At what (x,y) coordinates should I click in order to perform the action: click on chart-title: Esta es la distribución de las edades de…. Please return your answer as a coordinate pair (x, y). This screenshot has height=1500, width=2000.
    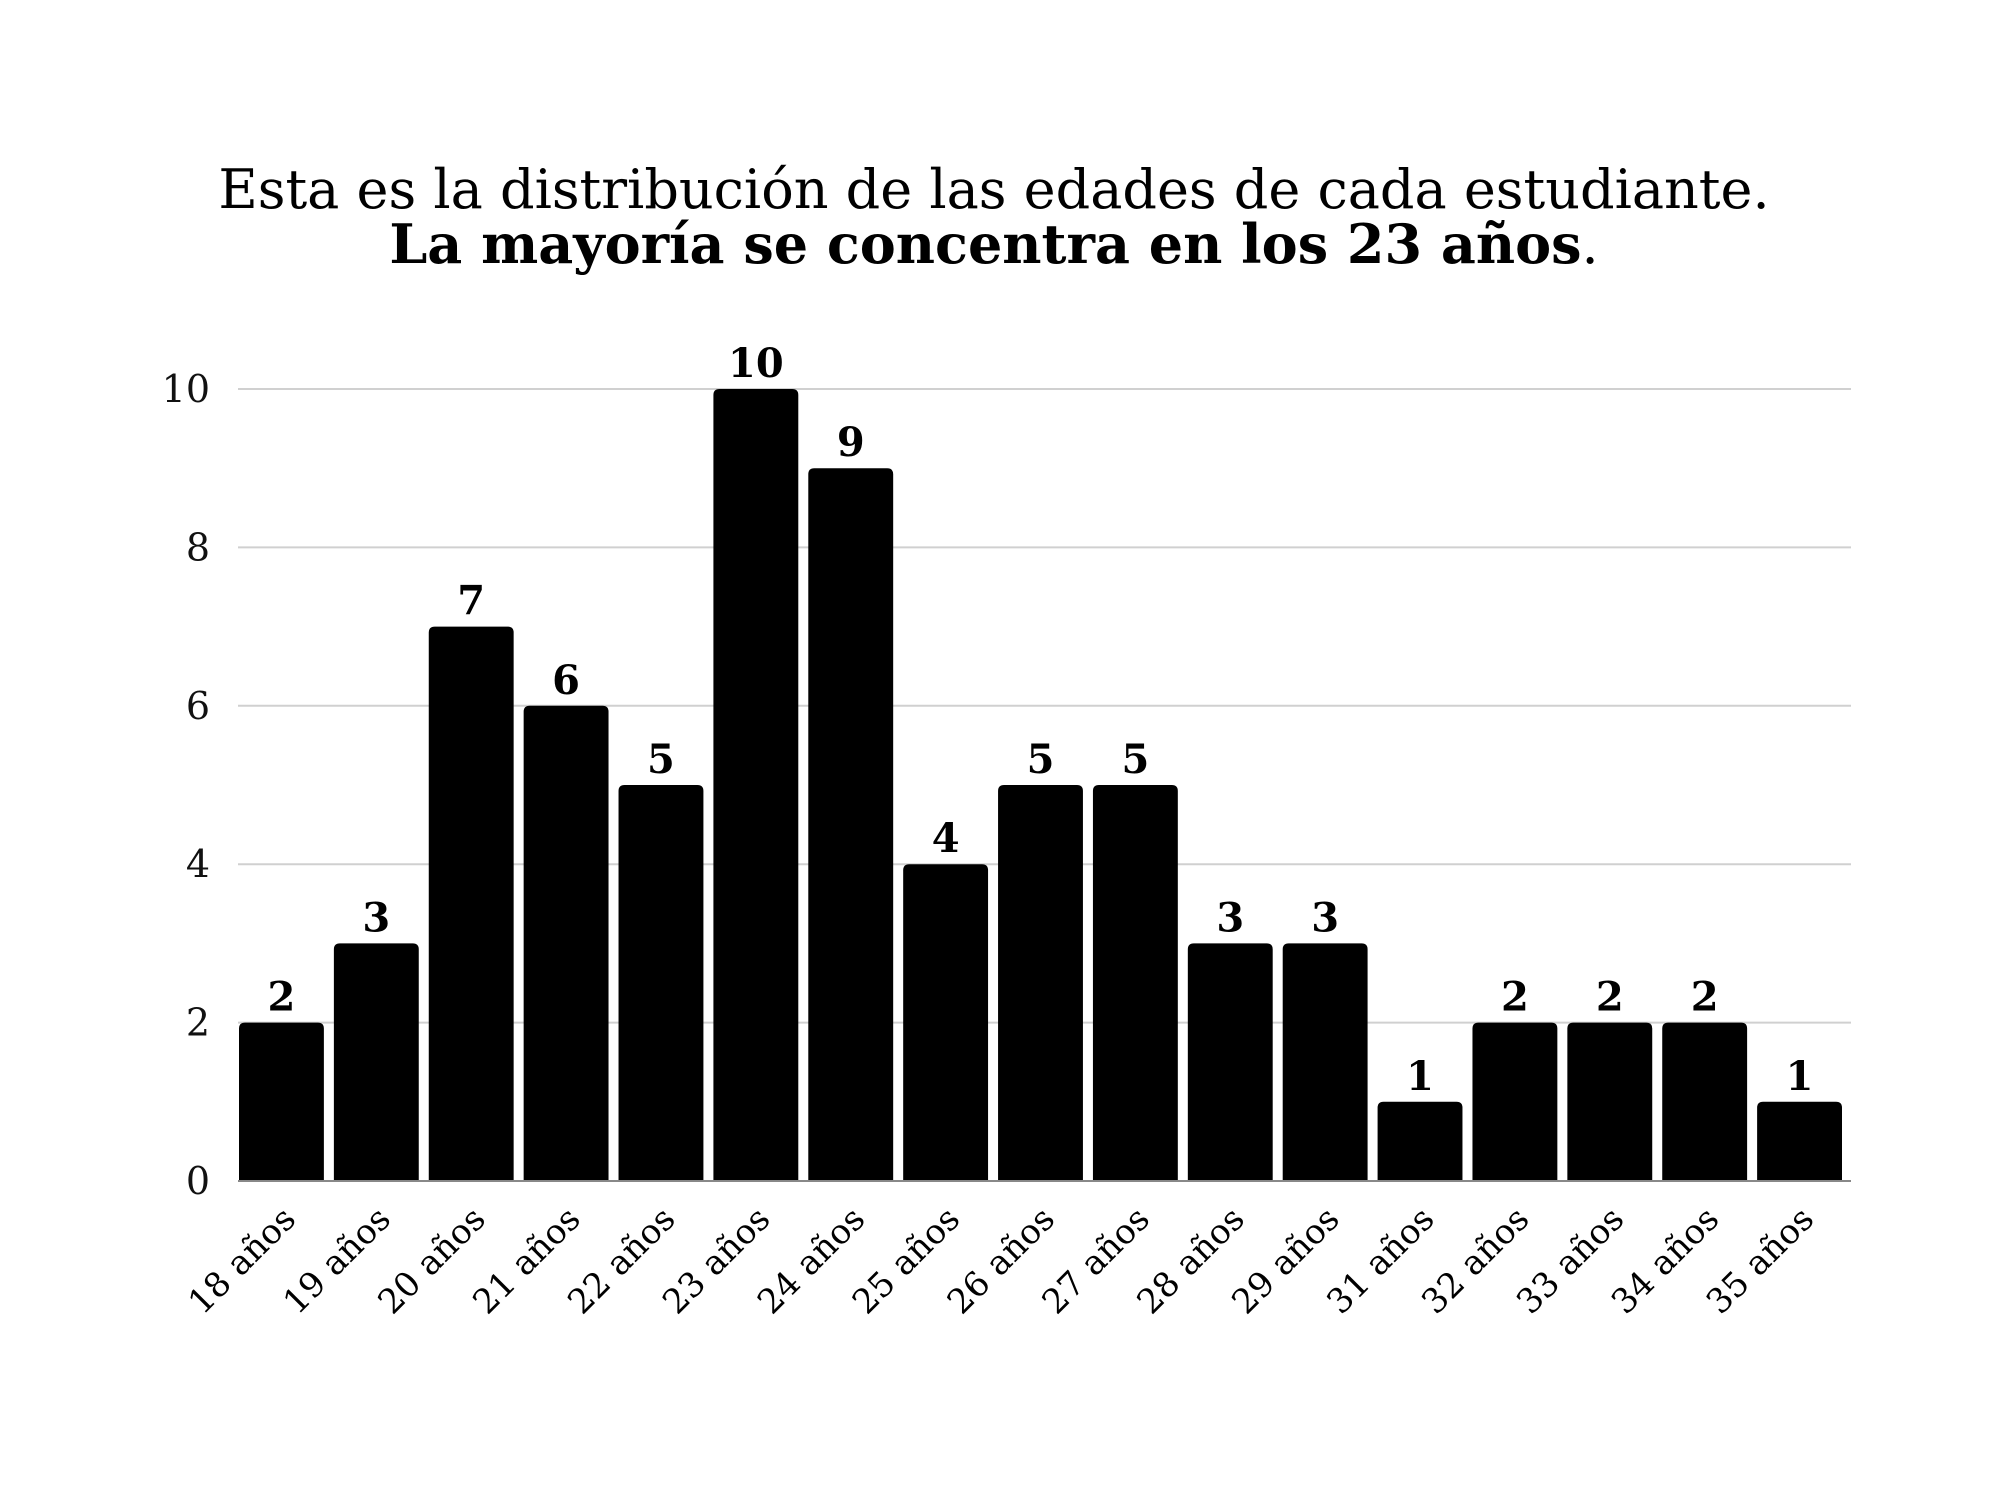
    Looking at the image, I should click on (993, 217).